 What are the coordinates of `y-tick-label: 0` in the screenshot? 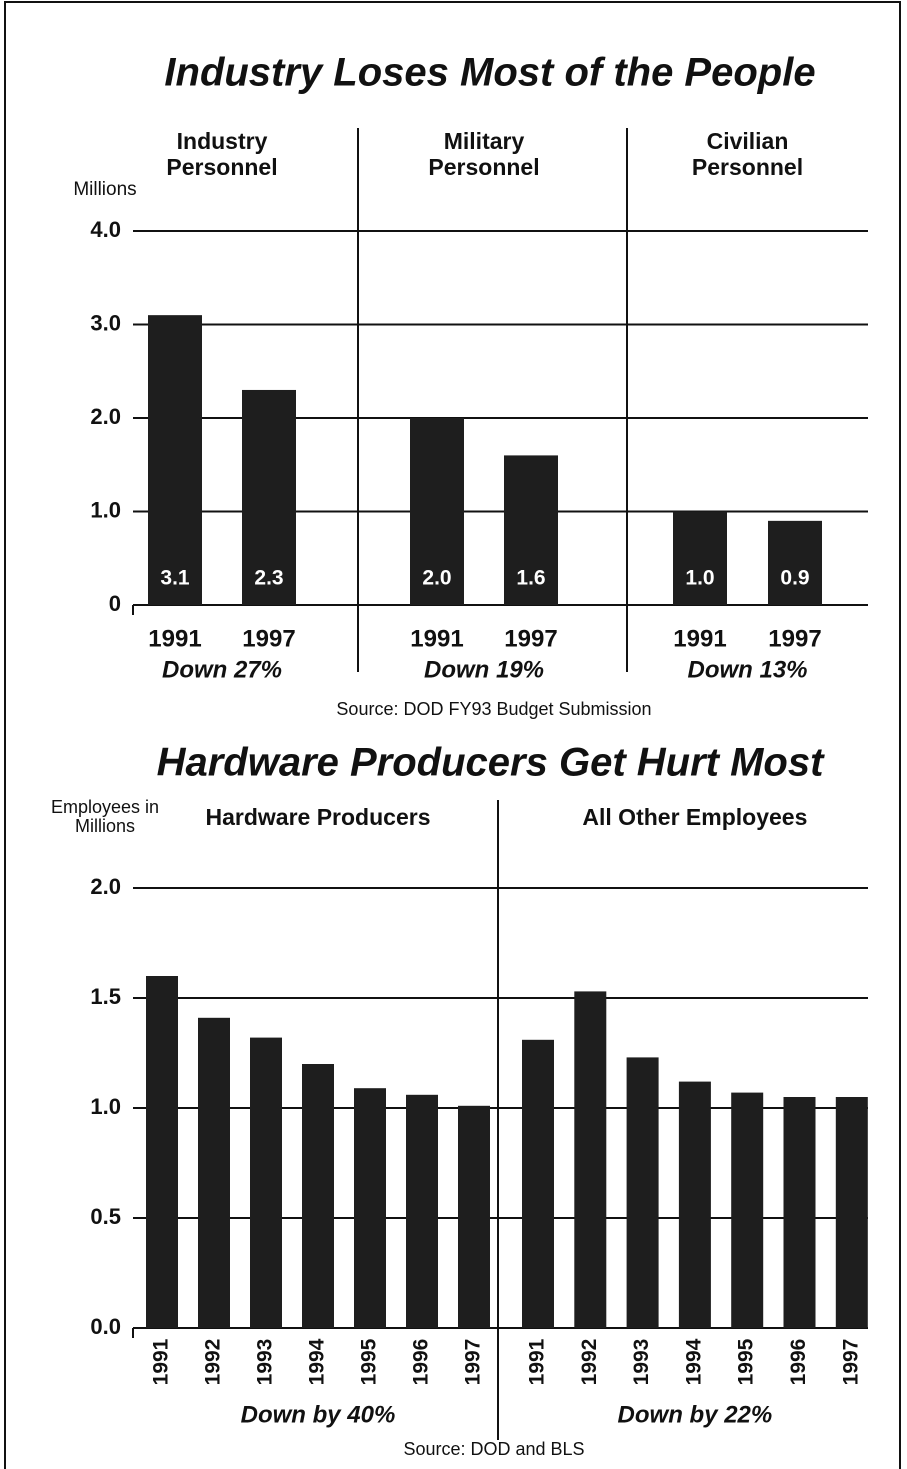 It's located at (115, 603).